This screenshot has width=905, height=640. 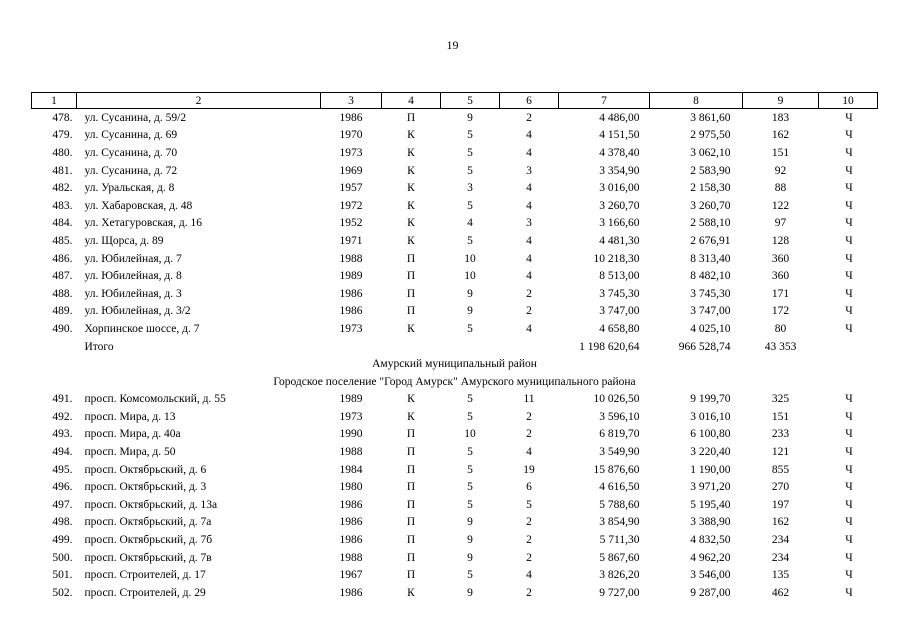 What do you see at coordinates (143, 223) in the screenshot?
I see `table-cell: ул. Хетагуровская, д. 16` at bounding box center [143, 223].